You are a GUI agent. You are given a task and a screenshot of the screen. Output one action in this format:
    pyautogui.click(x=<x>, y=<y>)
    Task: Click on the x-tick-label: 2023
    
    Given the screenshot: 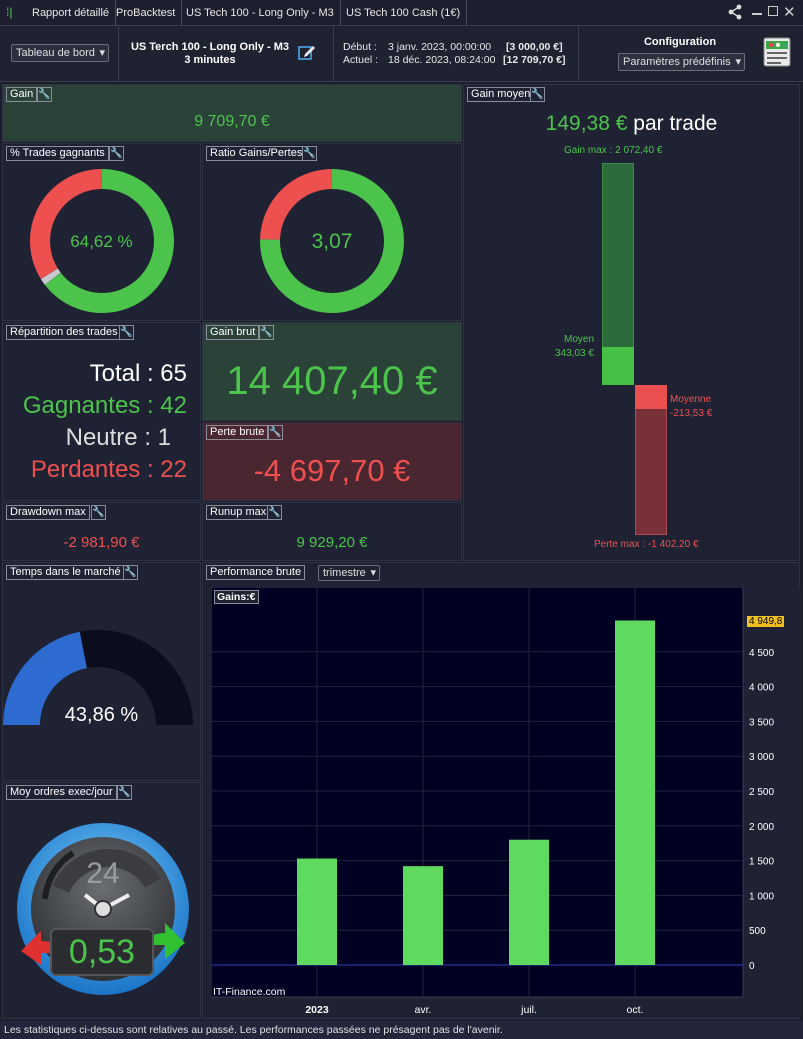 What is the action you would take?
    pyautogui.click(x=317, y=1010)
    